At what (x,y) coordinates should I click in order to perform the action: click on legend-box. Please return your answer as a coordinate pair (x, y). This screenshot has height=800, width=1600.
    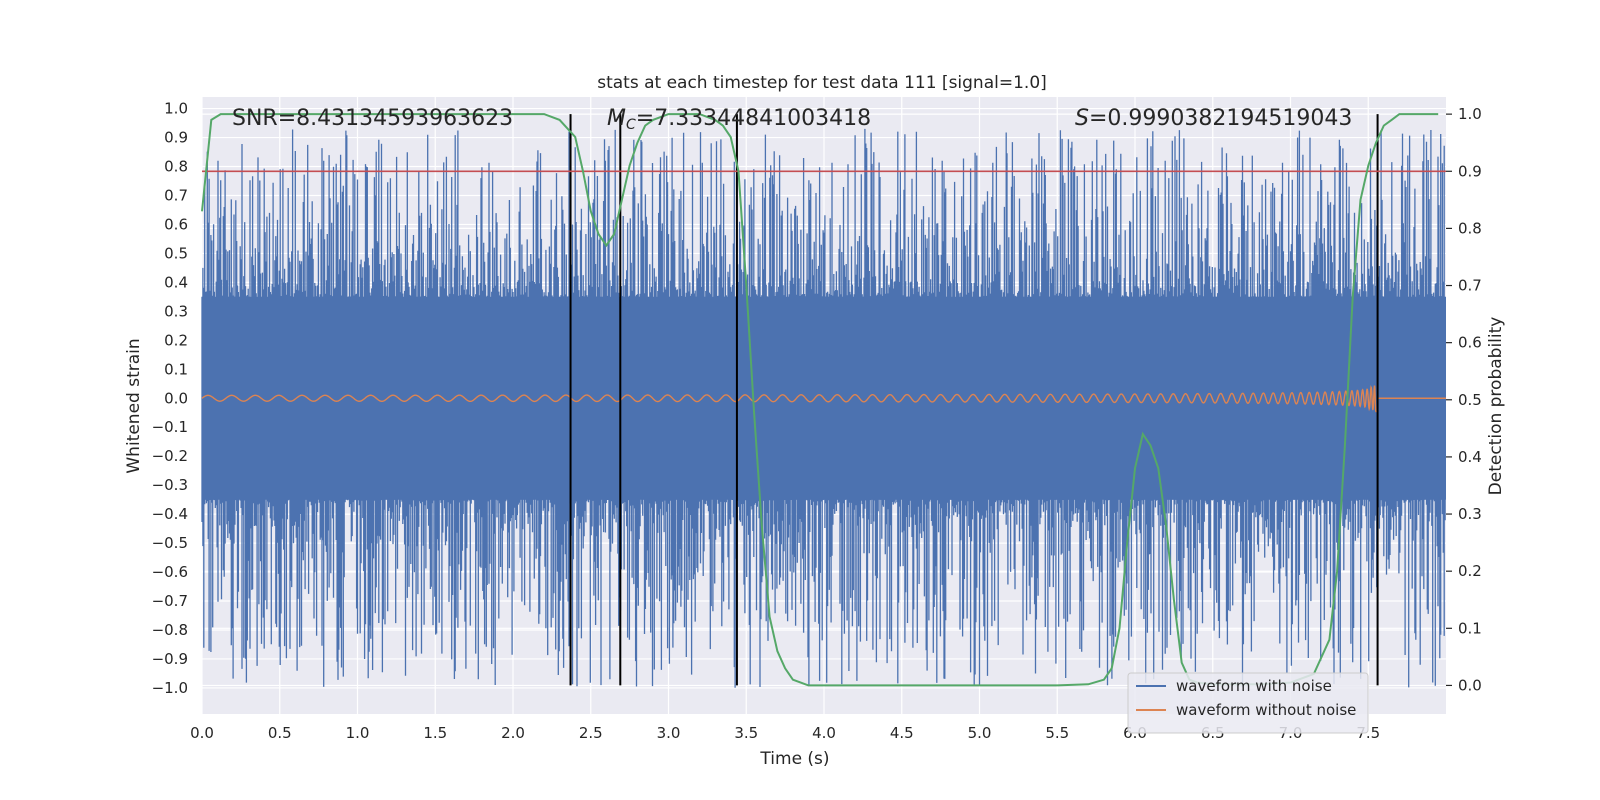
    Looking at the image, I should click on (1248, 703).